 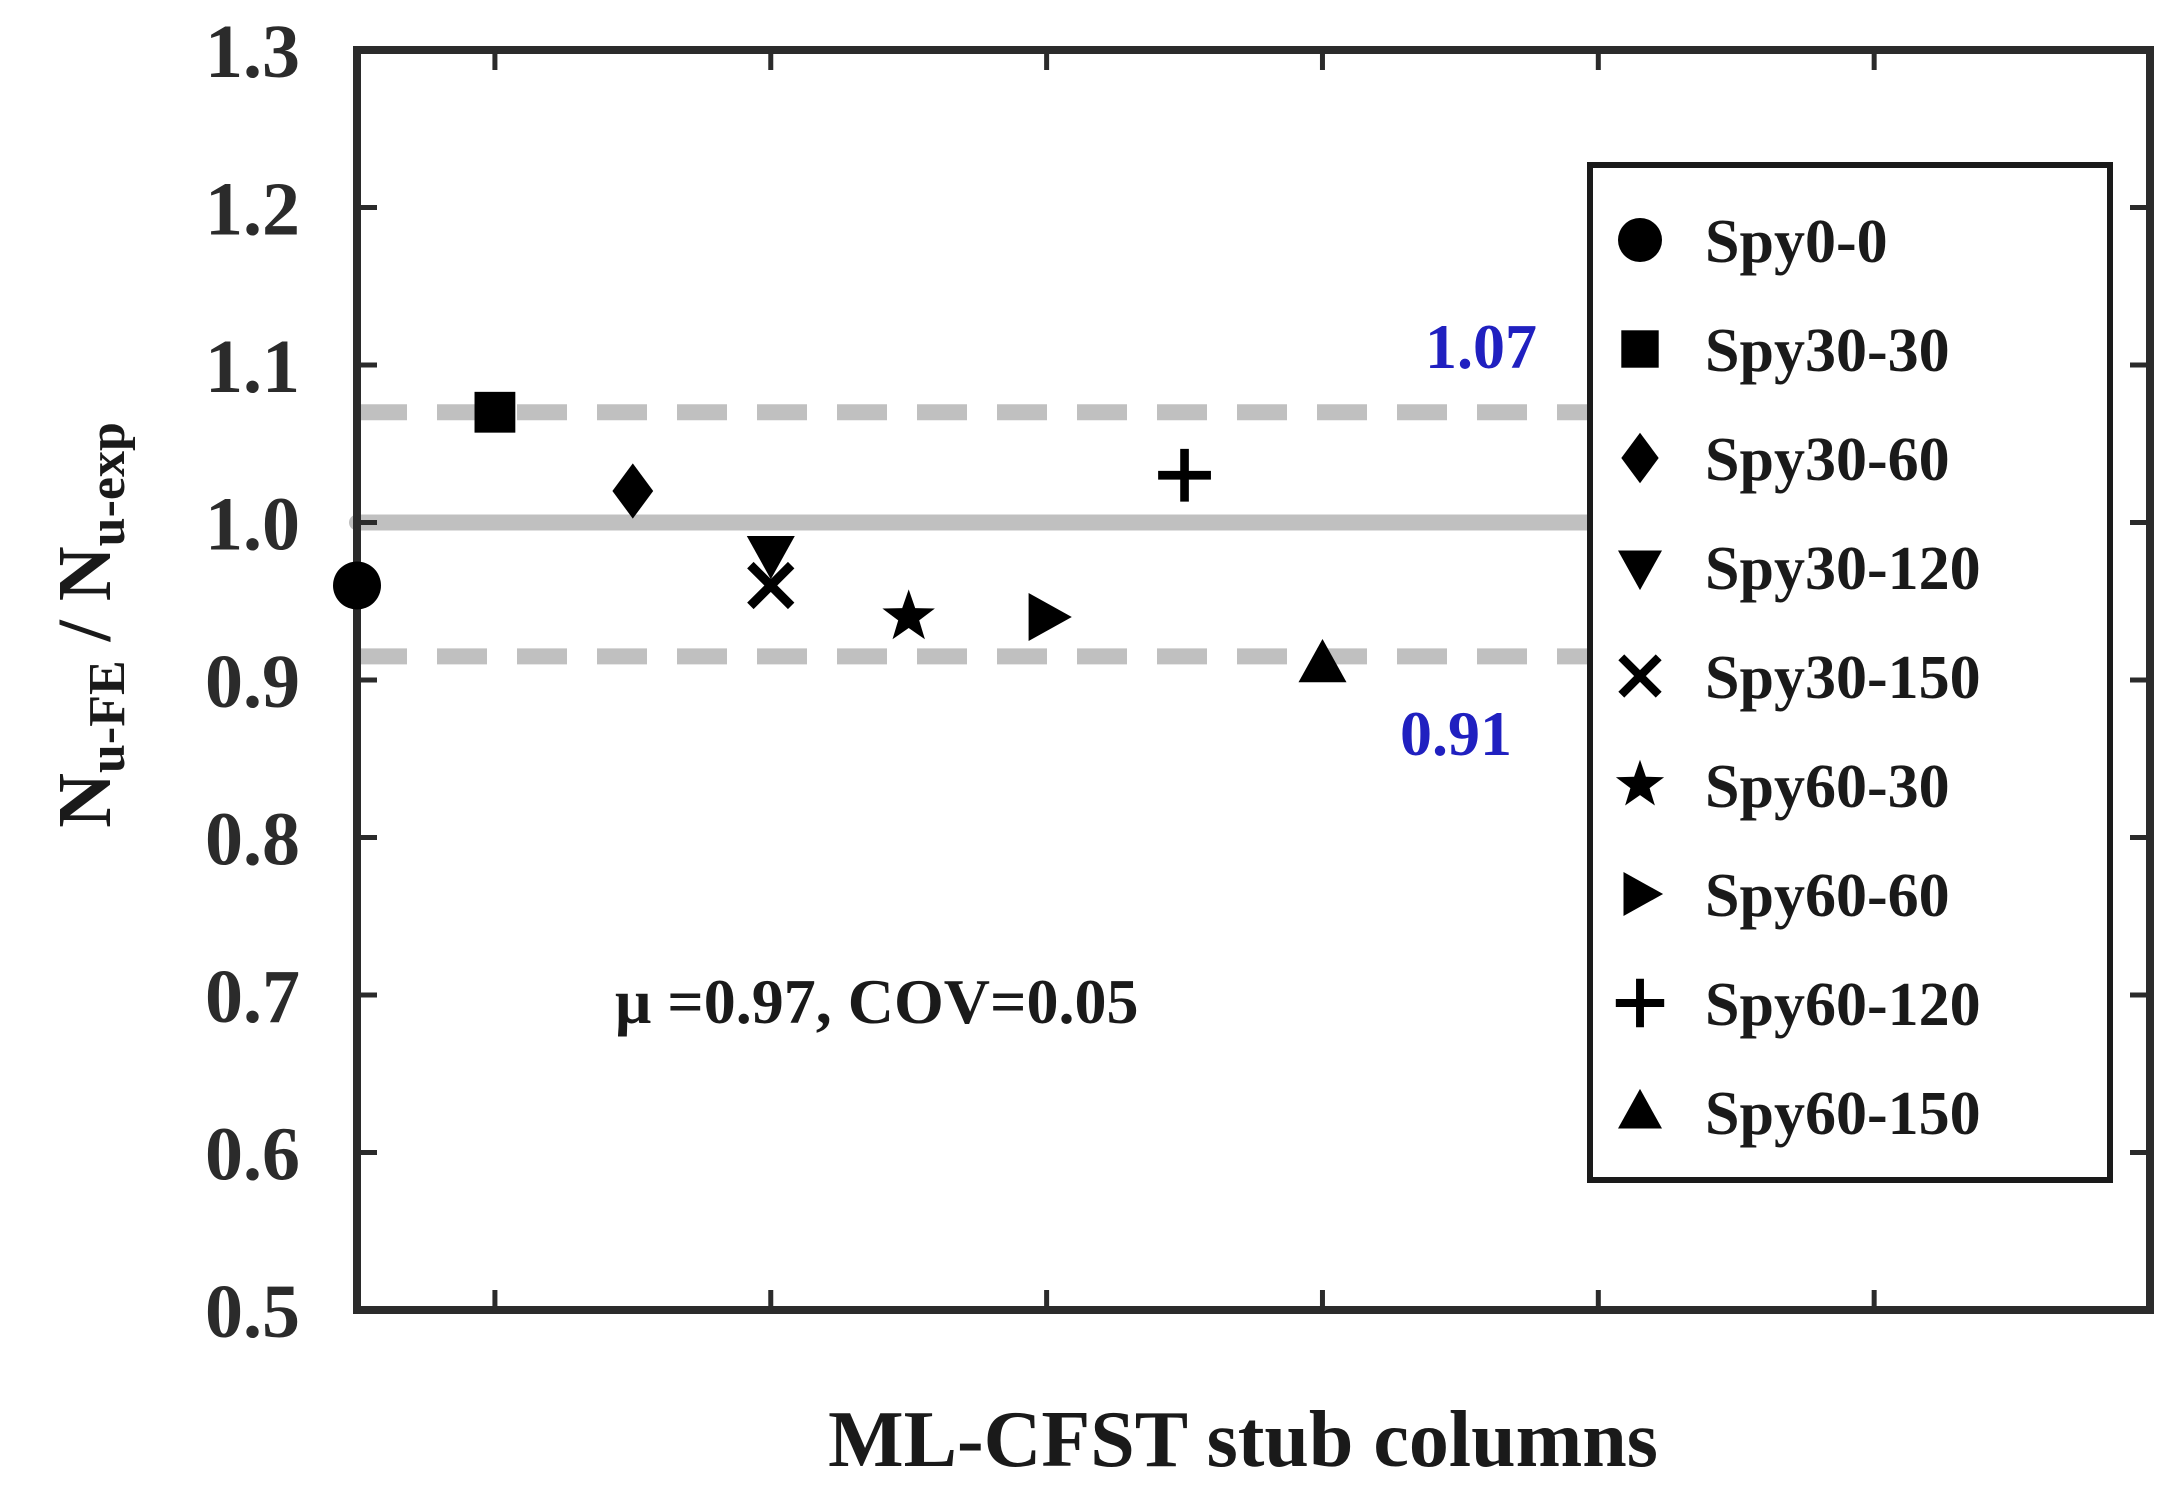 What do you see at coordinates (1827, 460) in the screenshot?
I see `legend-label: Spy30-60` at bounding box center [1827, 460].